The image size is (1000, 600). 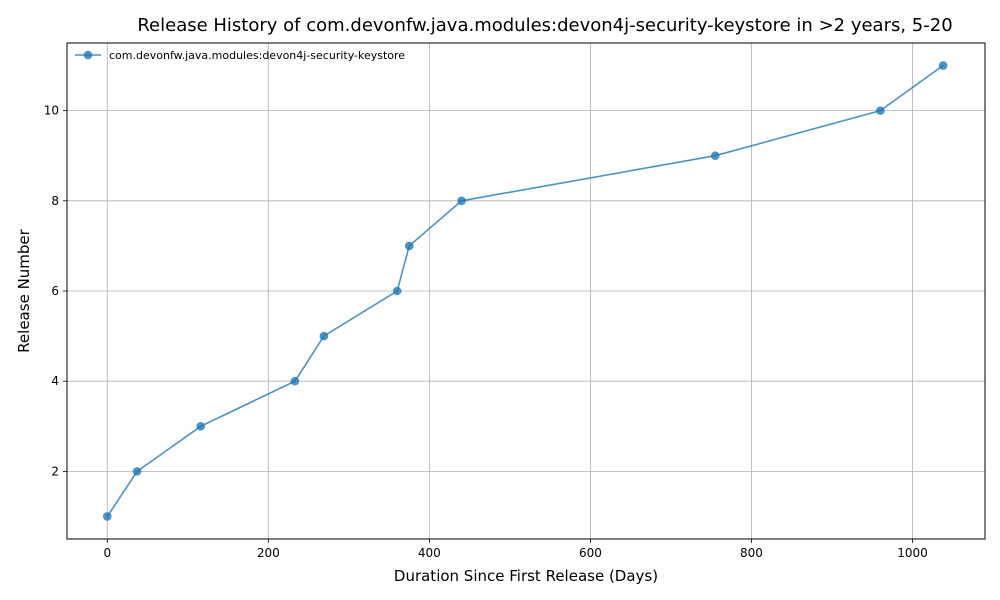 I want to click on x-tick-label: 1000, so click(x=912, y=553).